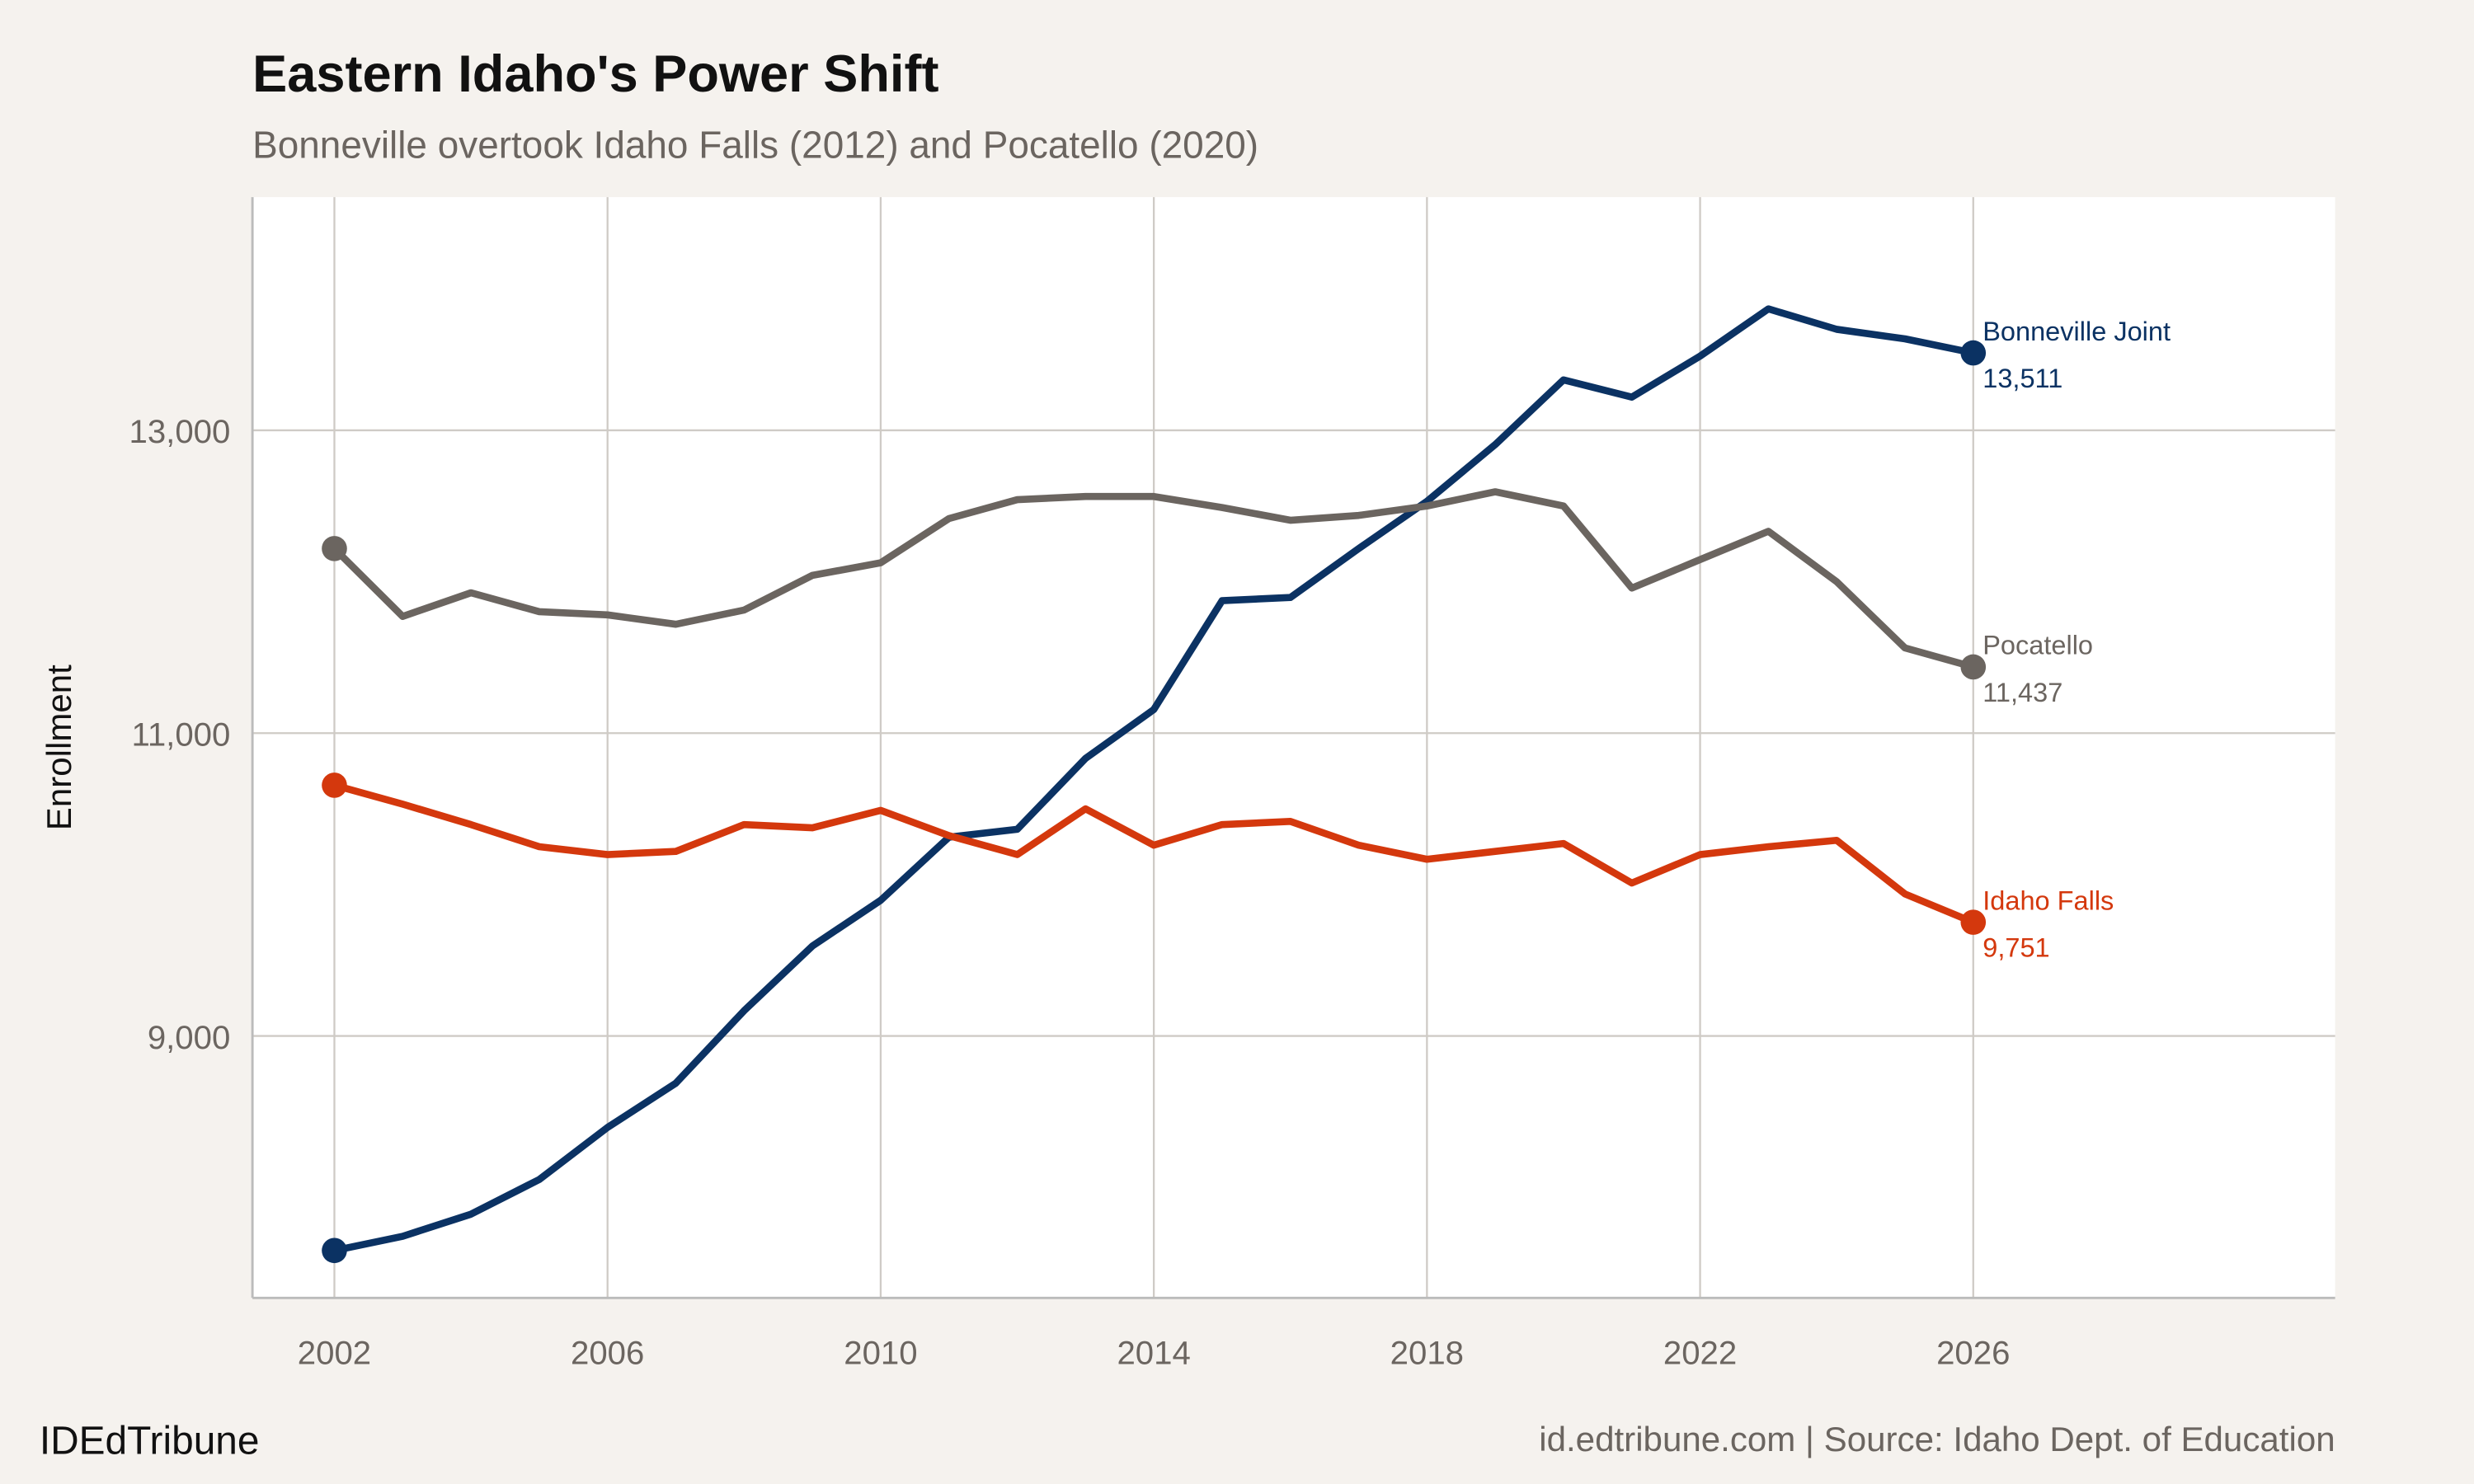  I want to click on series-value-label: 13,511, so click(2022, 378).